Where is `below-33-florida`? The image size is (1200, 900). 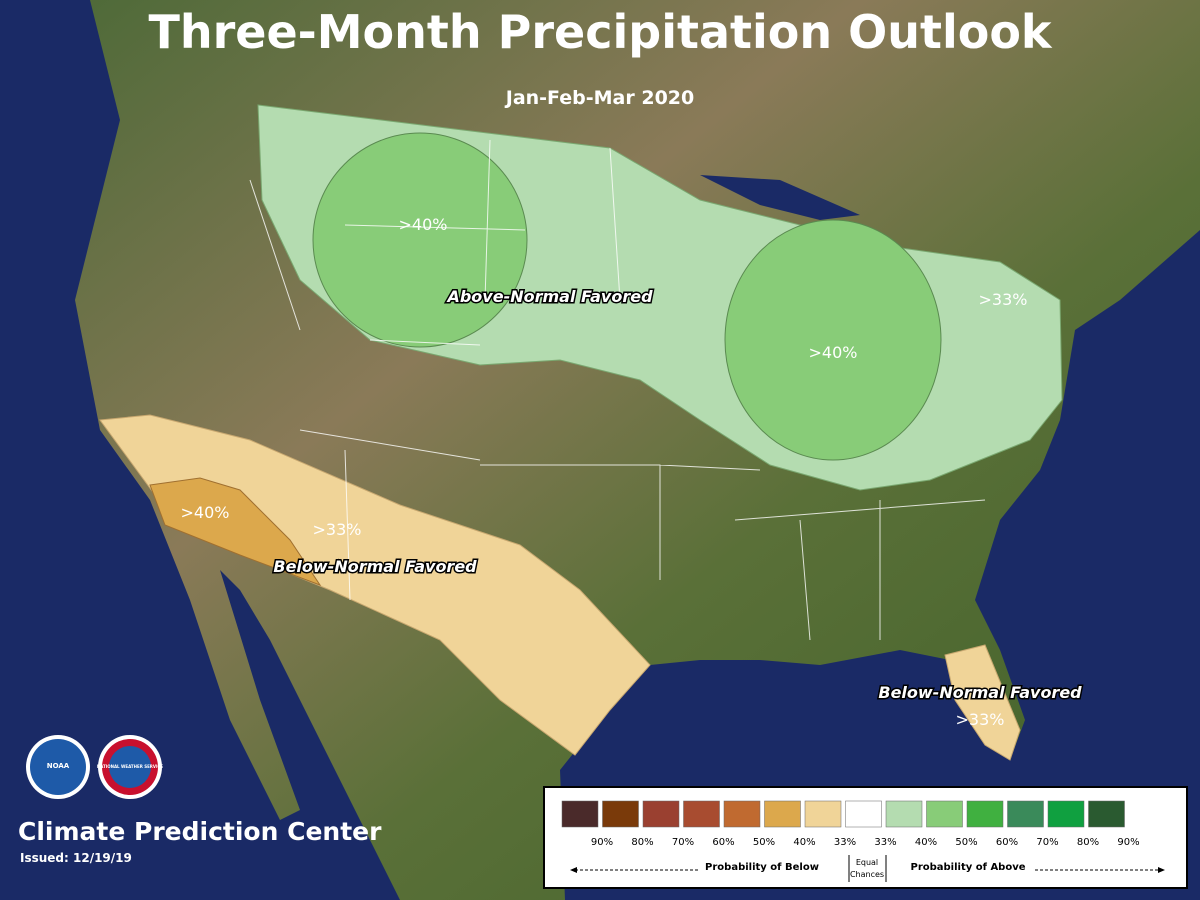 below-33-florida is located at coordinates (982, 702).